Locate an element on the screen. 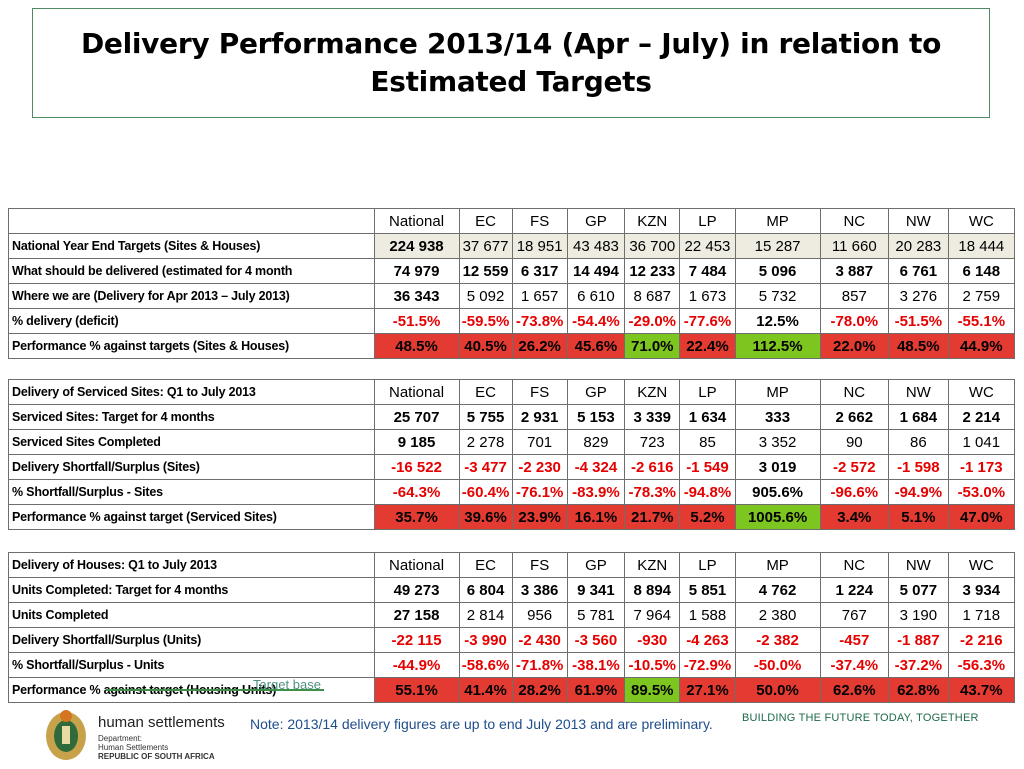  row-label: Units Completed is located at coordinates (191, 615).